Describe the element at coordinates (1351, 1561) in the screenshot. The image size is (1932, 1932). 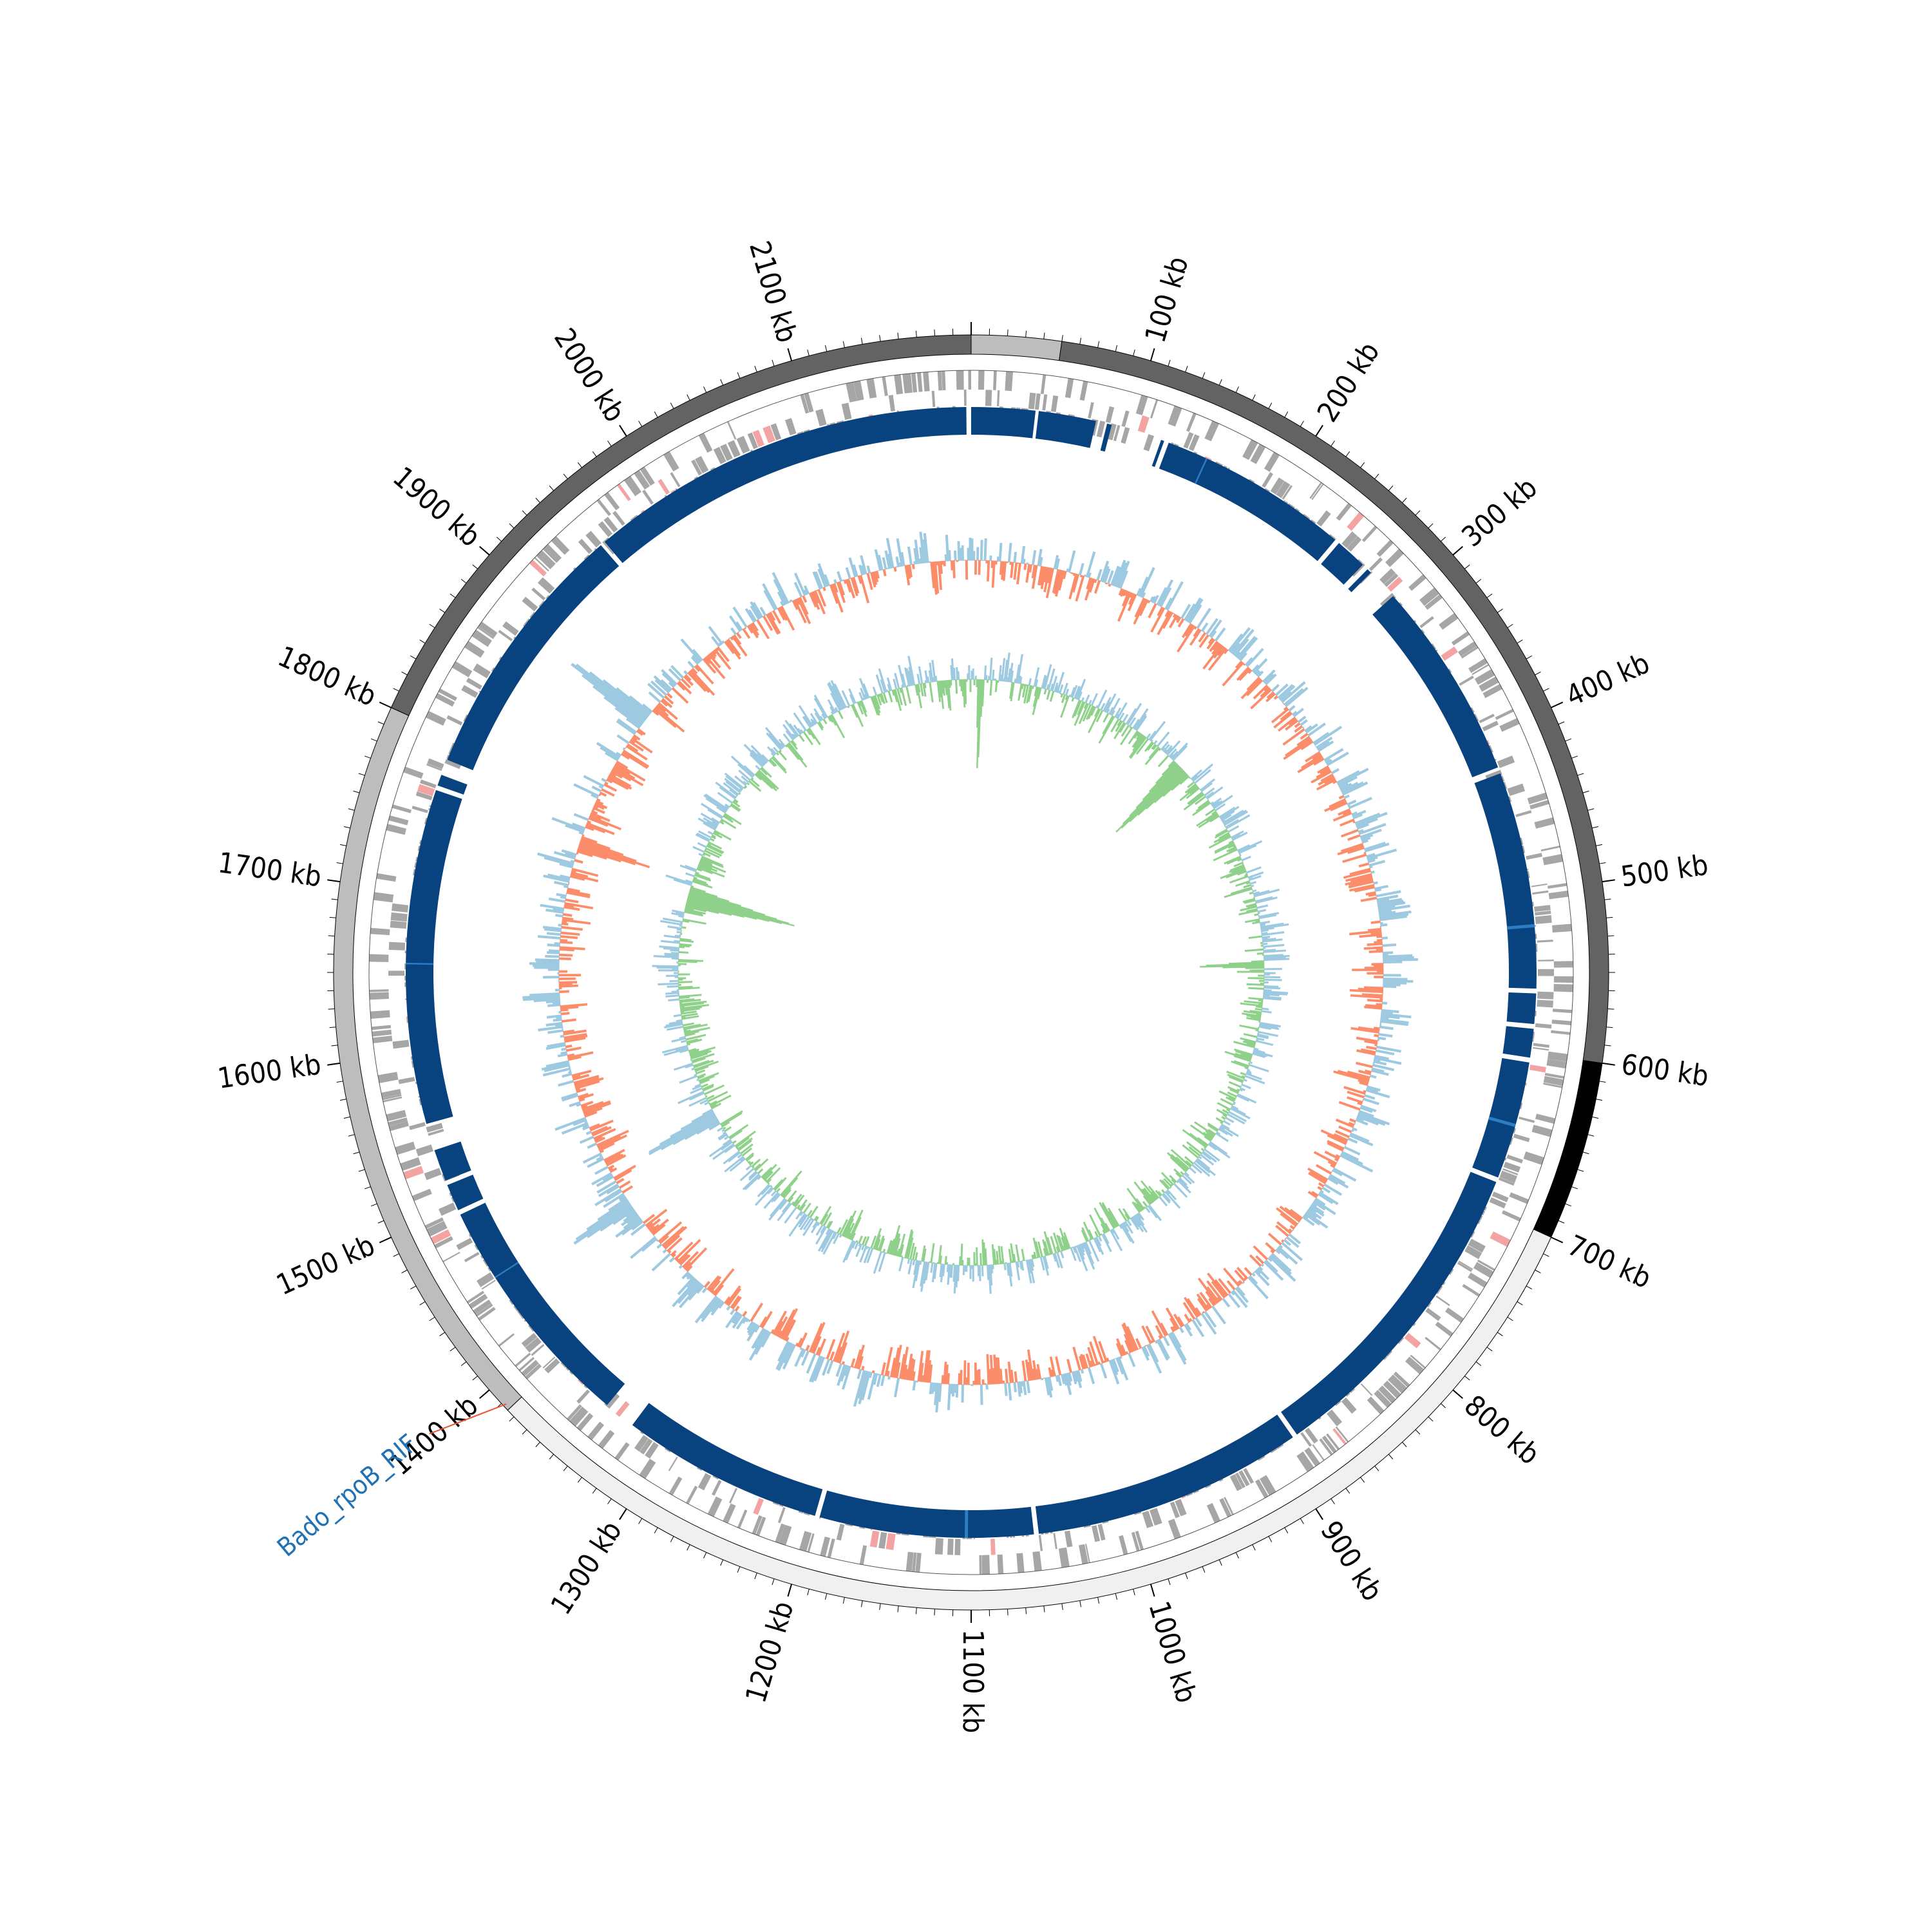
I see `tick-label-900: 900 kb` at that location.